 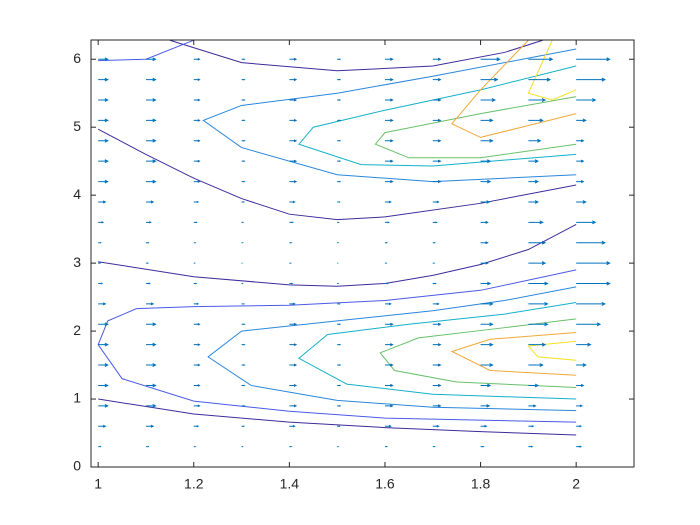 What do you see at coordinates (77, 262) in the screenshot?
I see `y-tick-label: 3` at bounding box center [77, 262].